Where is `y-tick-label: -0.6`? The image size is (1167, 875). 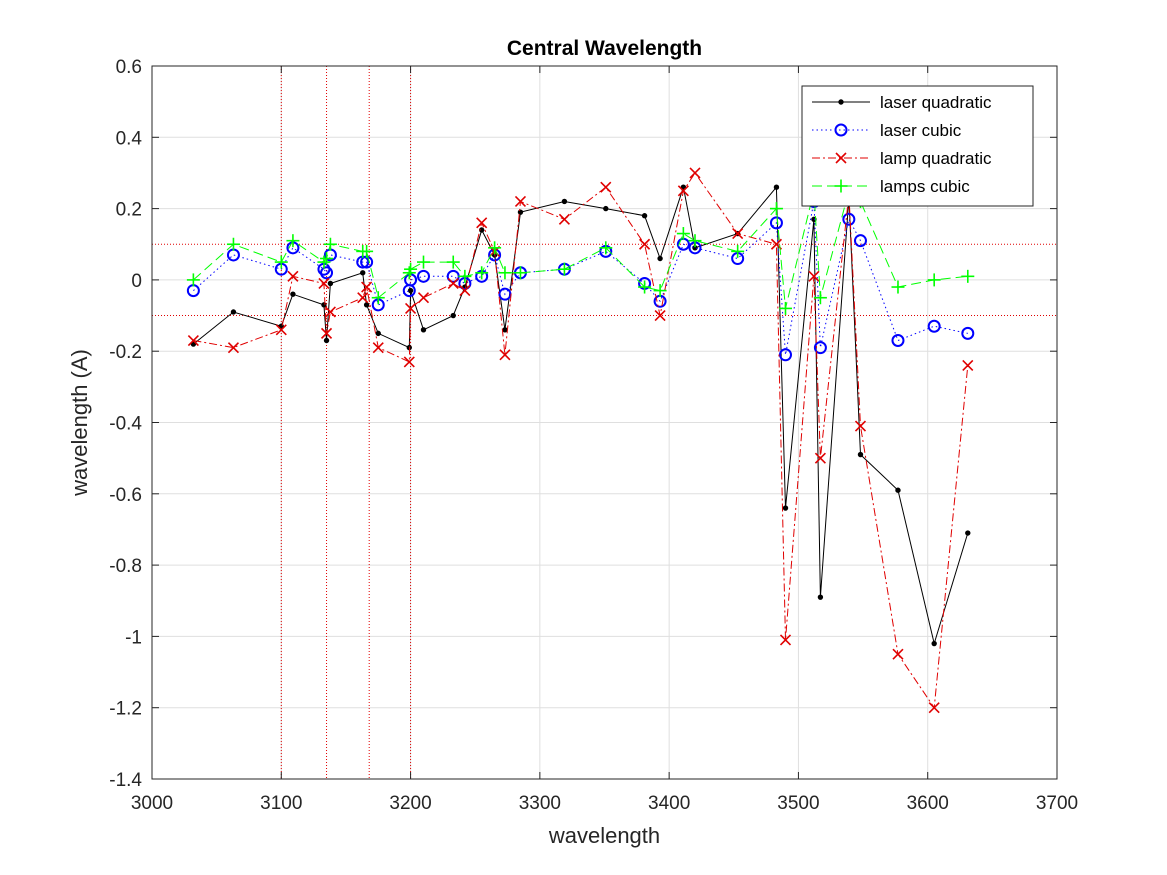
y-tick-label: -0.6 is located at coordinates (125, 495).